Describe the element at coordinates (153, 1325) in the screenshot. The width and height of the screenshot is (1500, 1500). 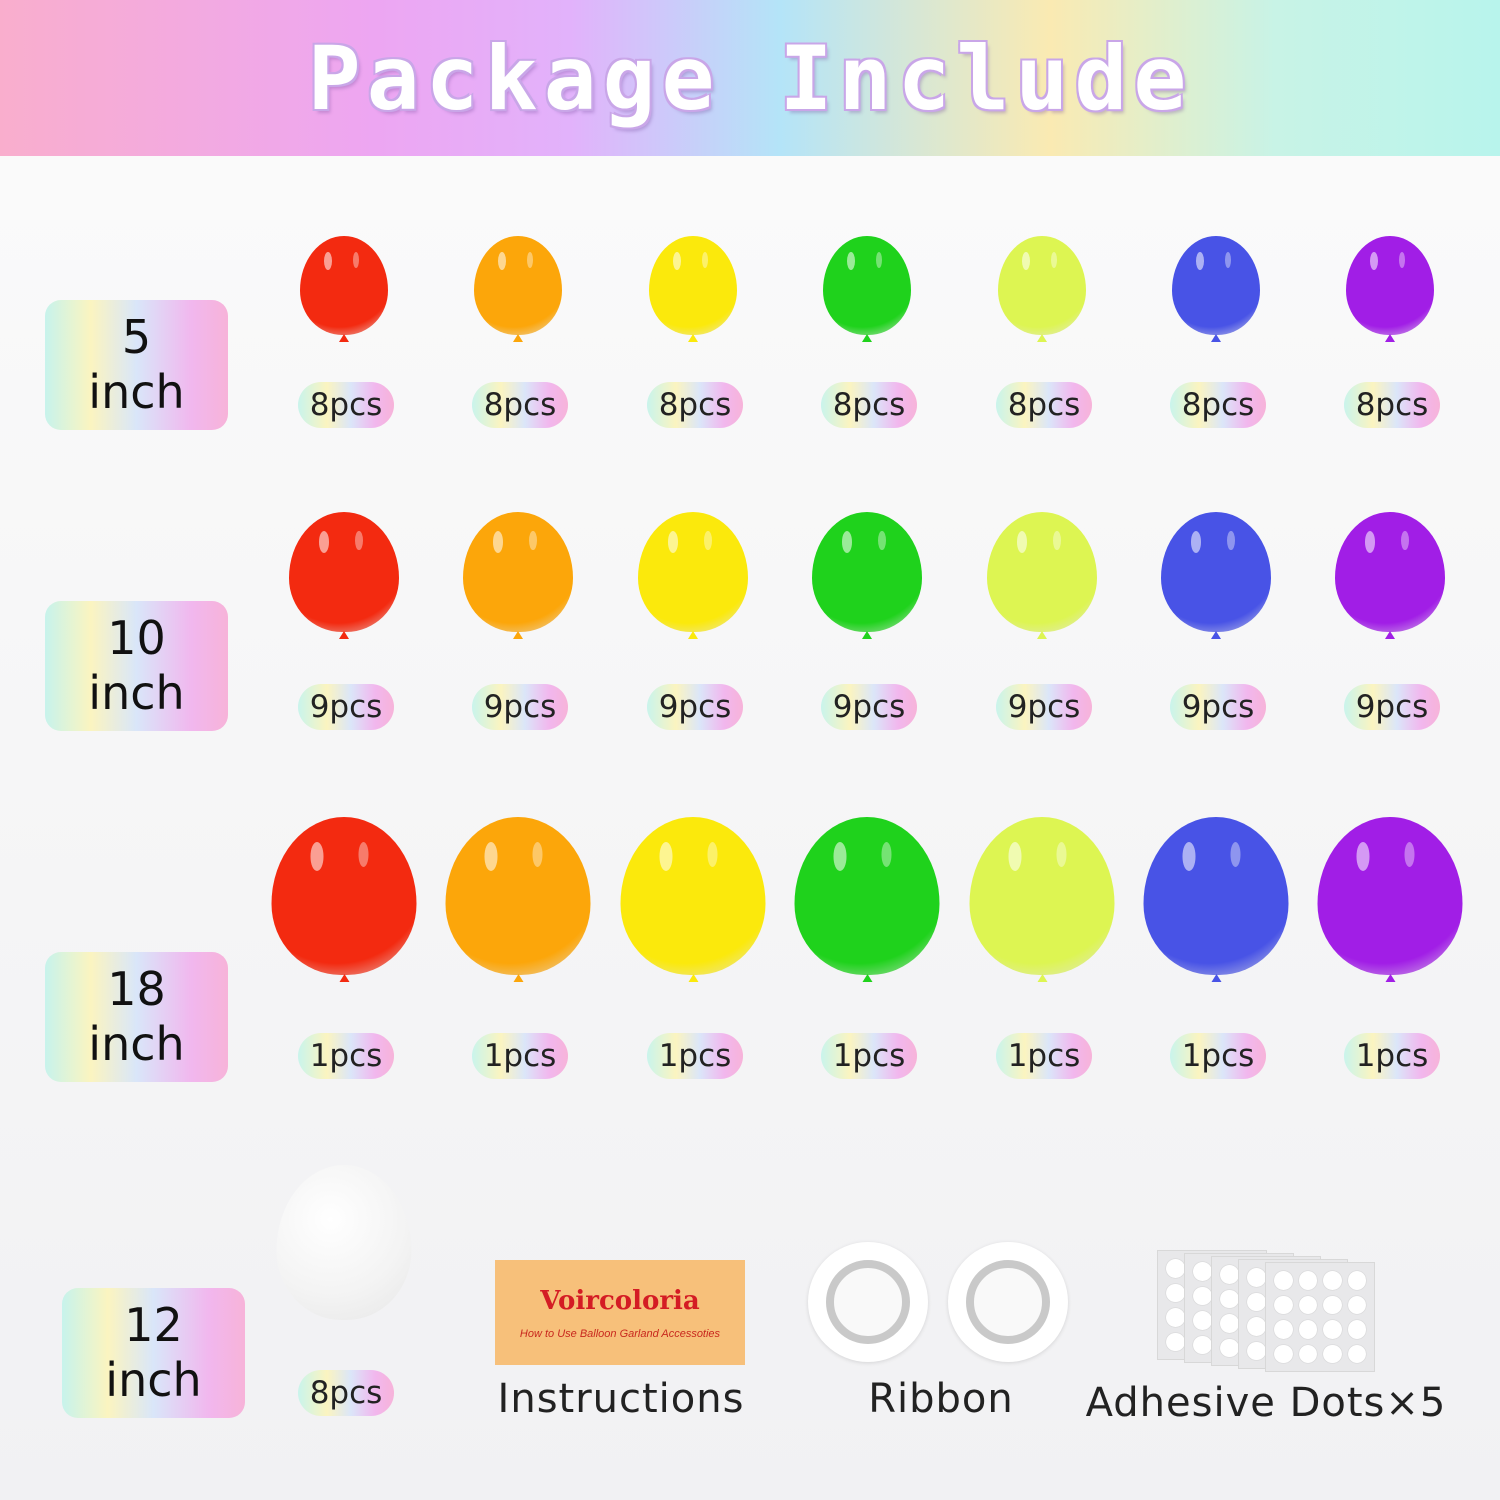
I see `size-number: 12` at that location.